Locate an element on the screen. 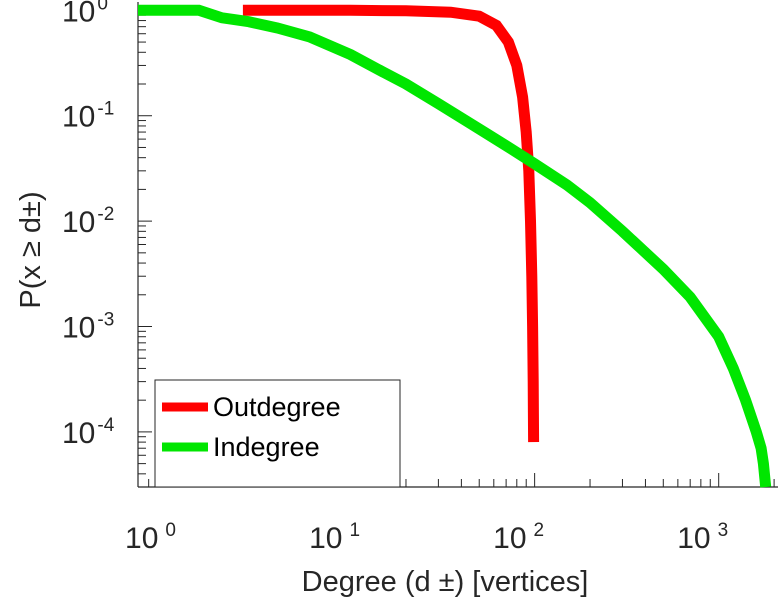 This screenshot has width=780, height=600. y-tick-label: 10 -3 is located at coordinates (88, 327).